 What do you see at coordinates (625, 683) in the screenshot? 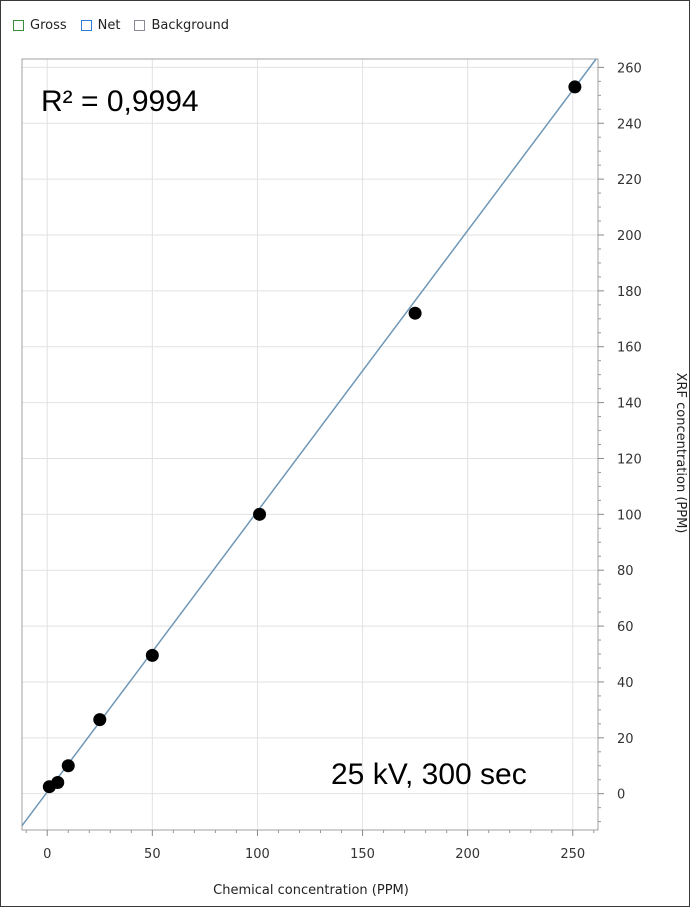
I see `y-tick-label: 40` at bounding box center [625, 683].